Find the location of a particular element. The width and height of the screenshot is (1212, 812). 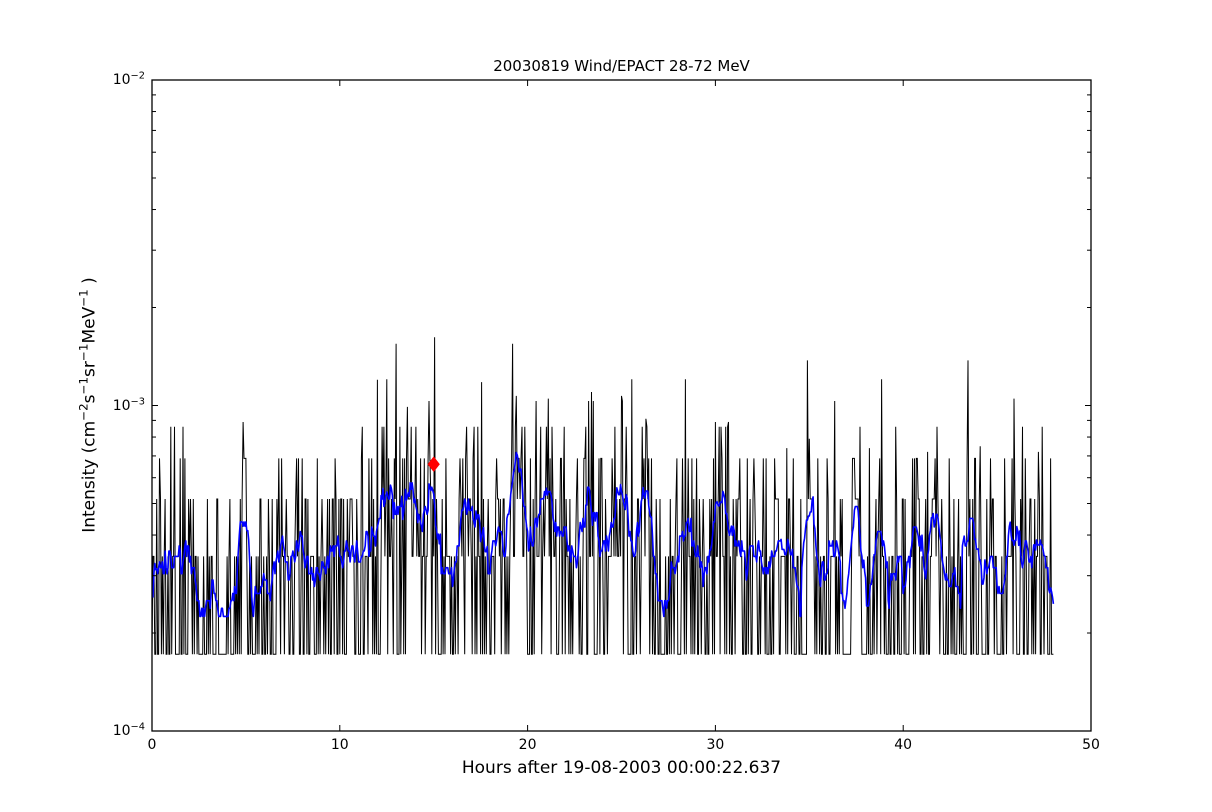

x-tick-label: 0 is located at coordinates (152, 745).